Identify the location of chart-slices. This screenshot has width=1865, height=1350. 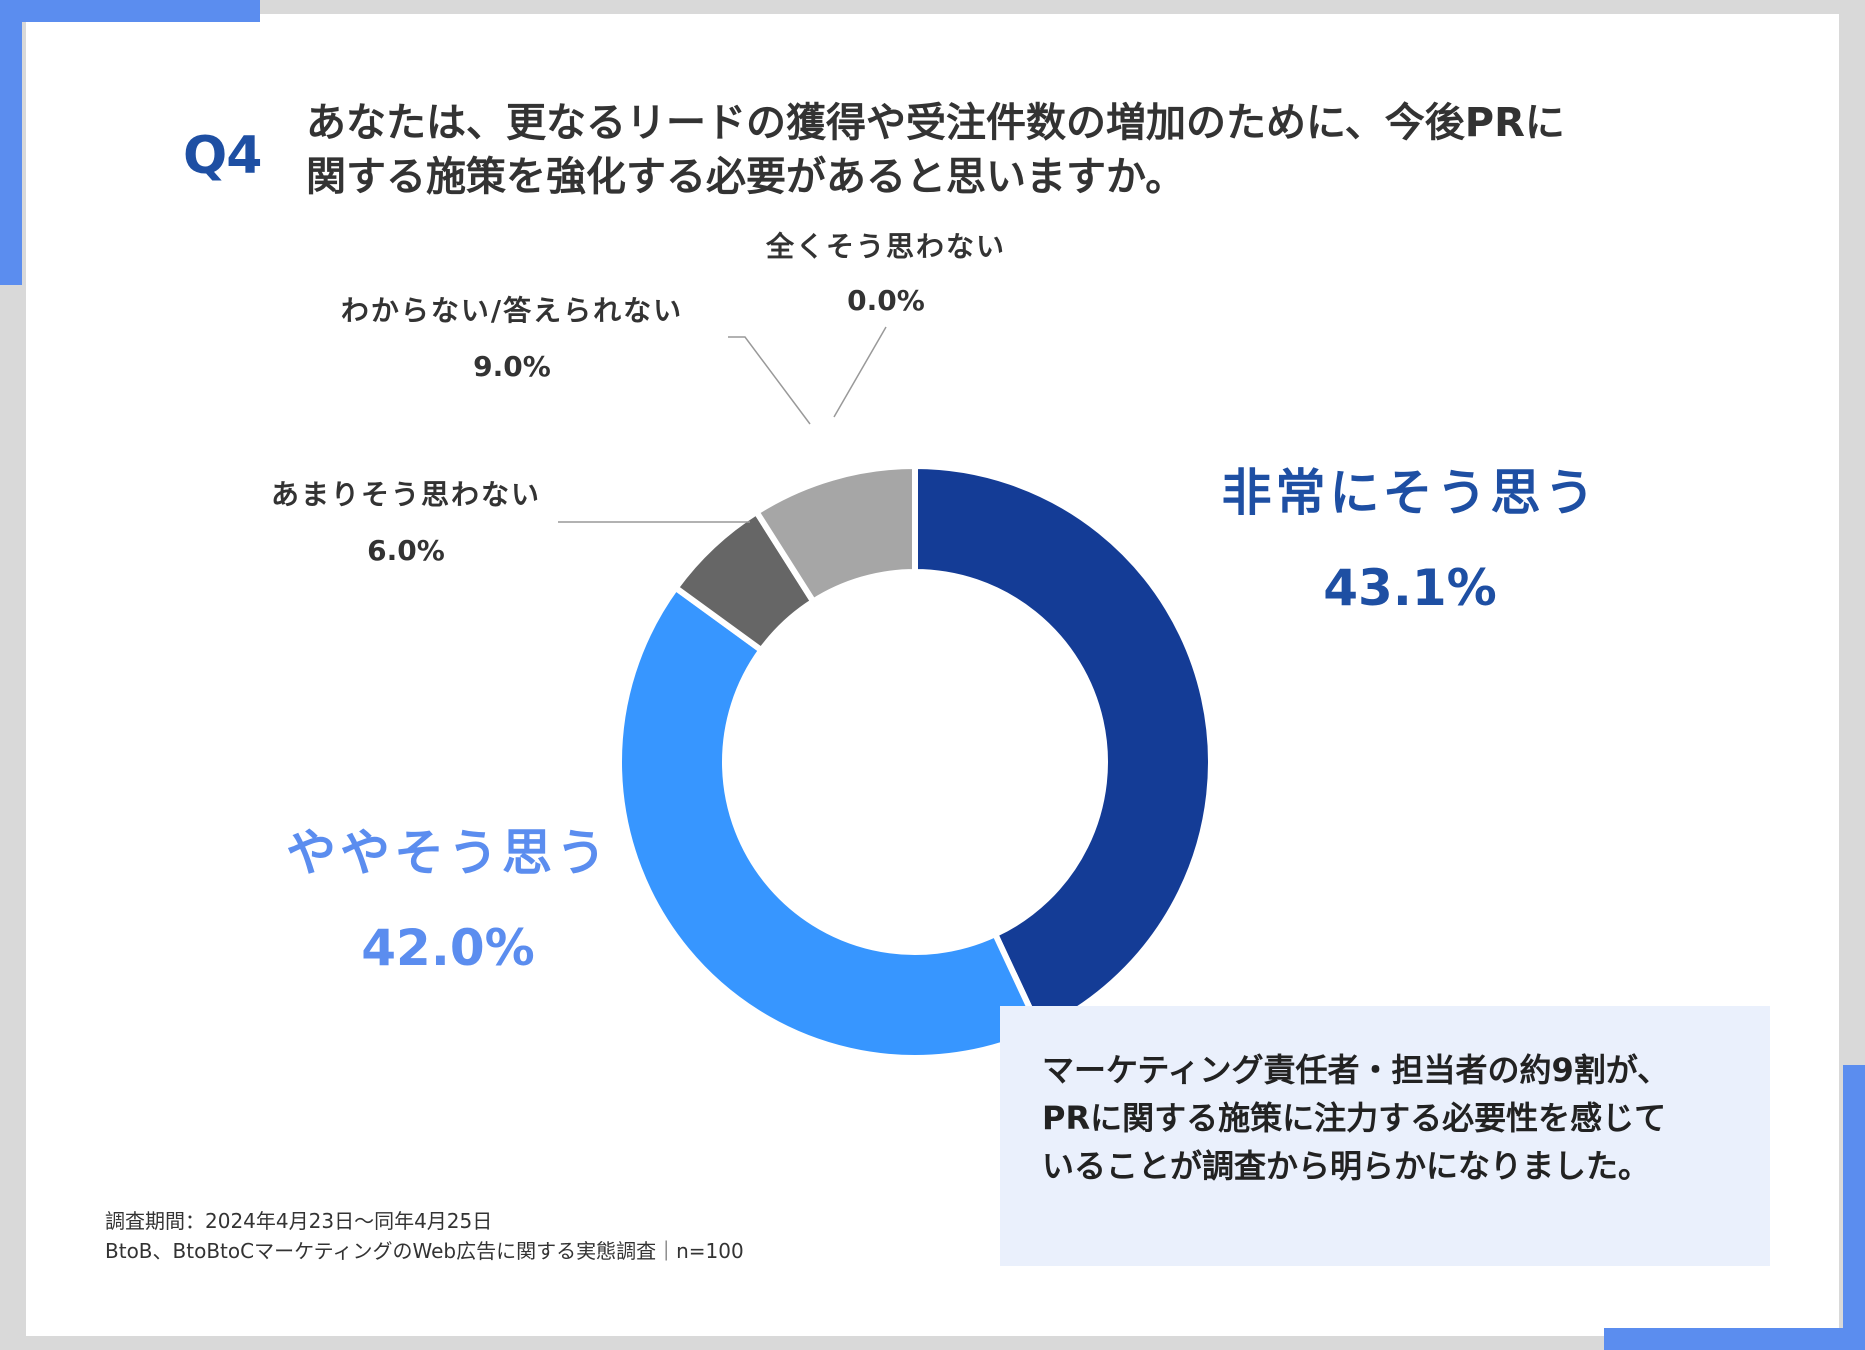
(915, 761).